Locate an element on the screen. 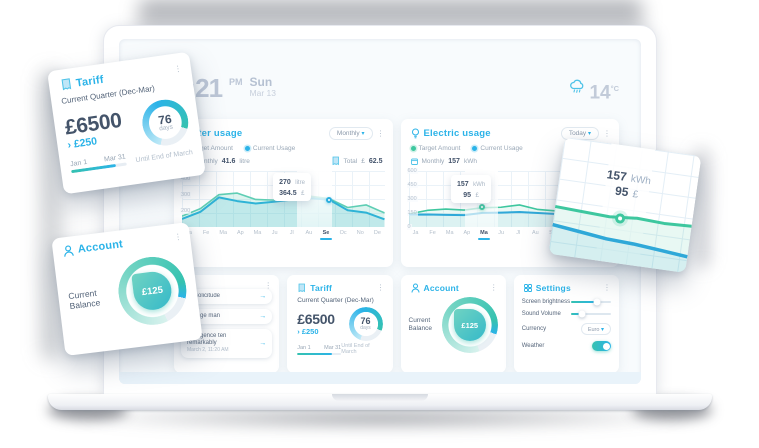  account-card: Account ⋮ Current Balance £125 is located at coordinates (453, 324).